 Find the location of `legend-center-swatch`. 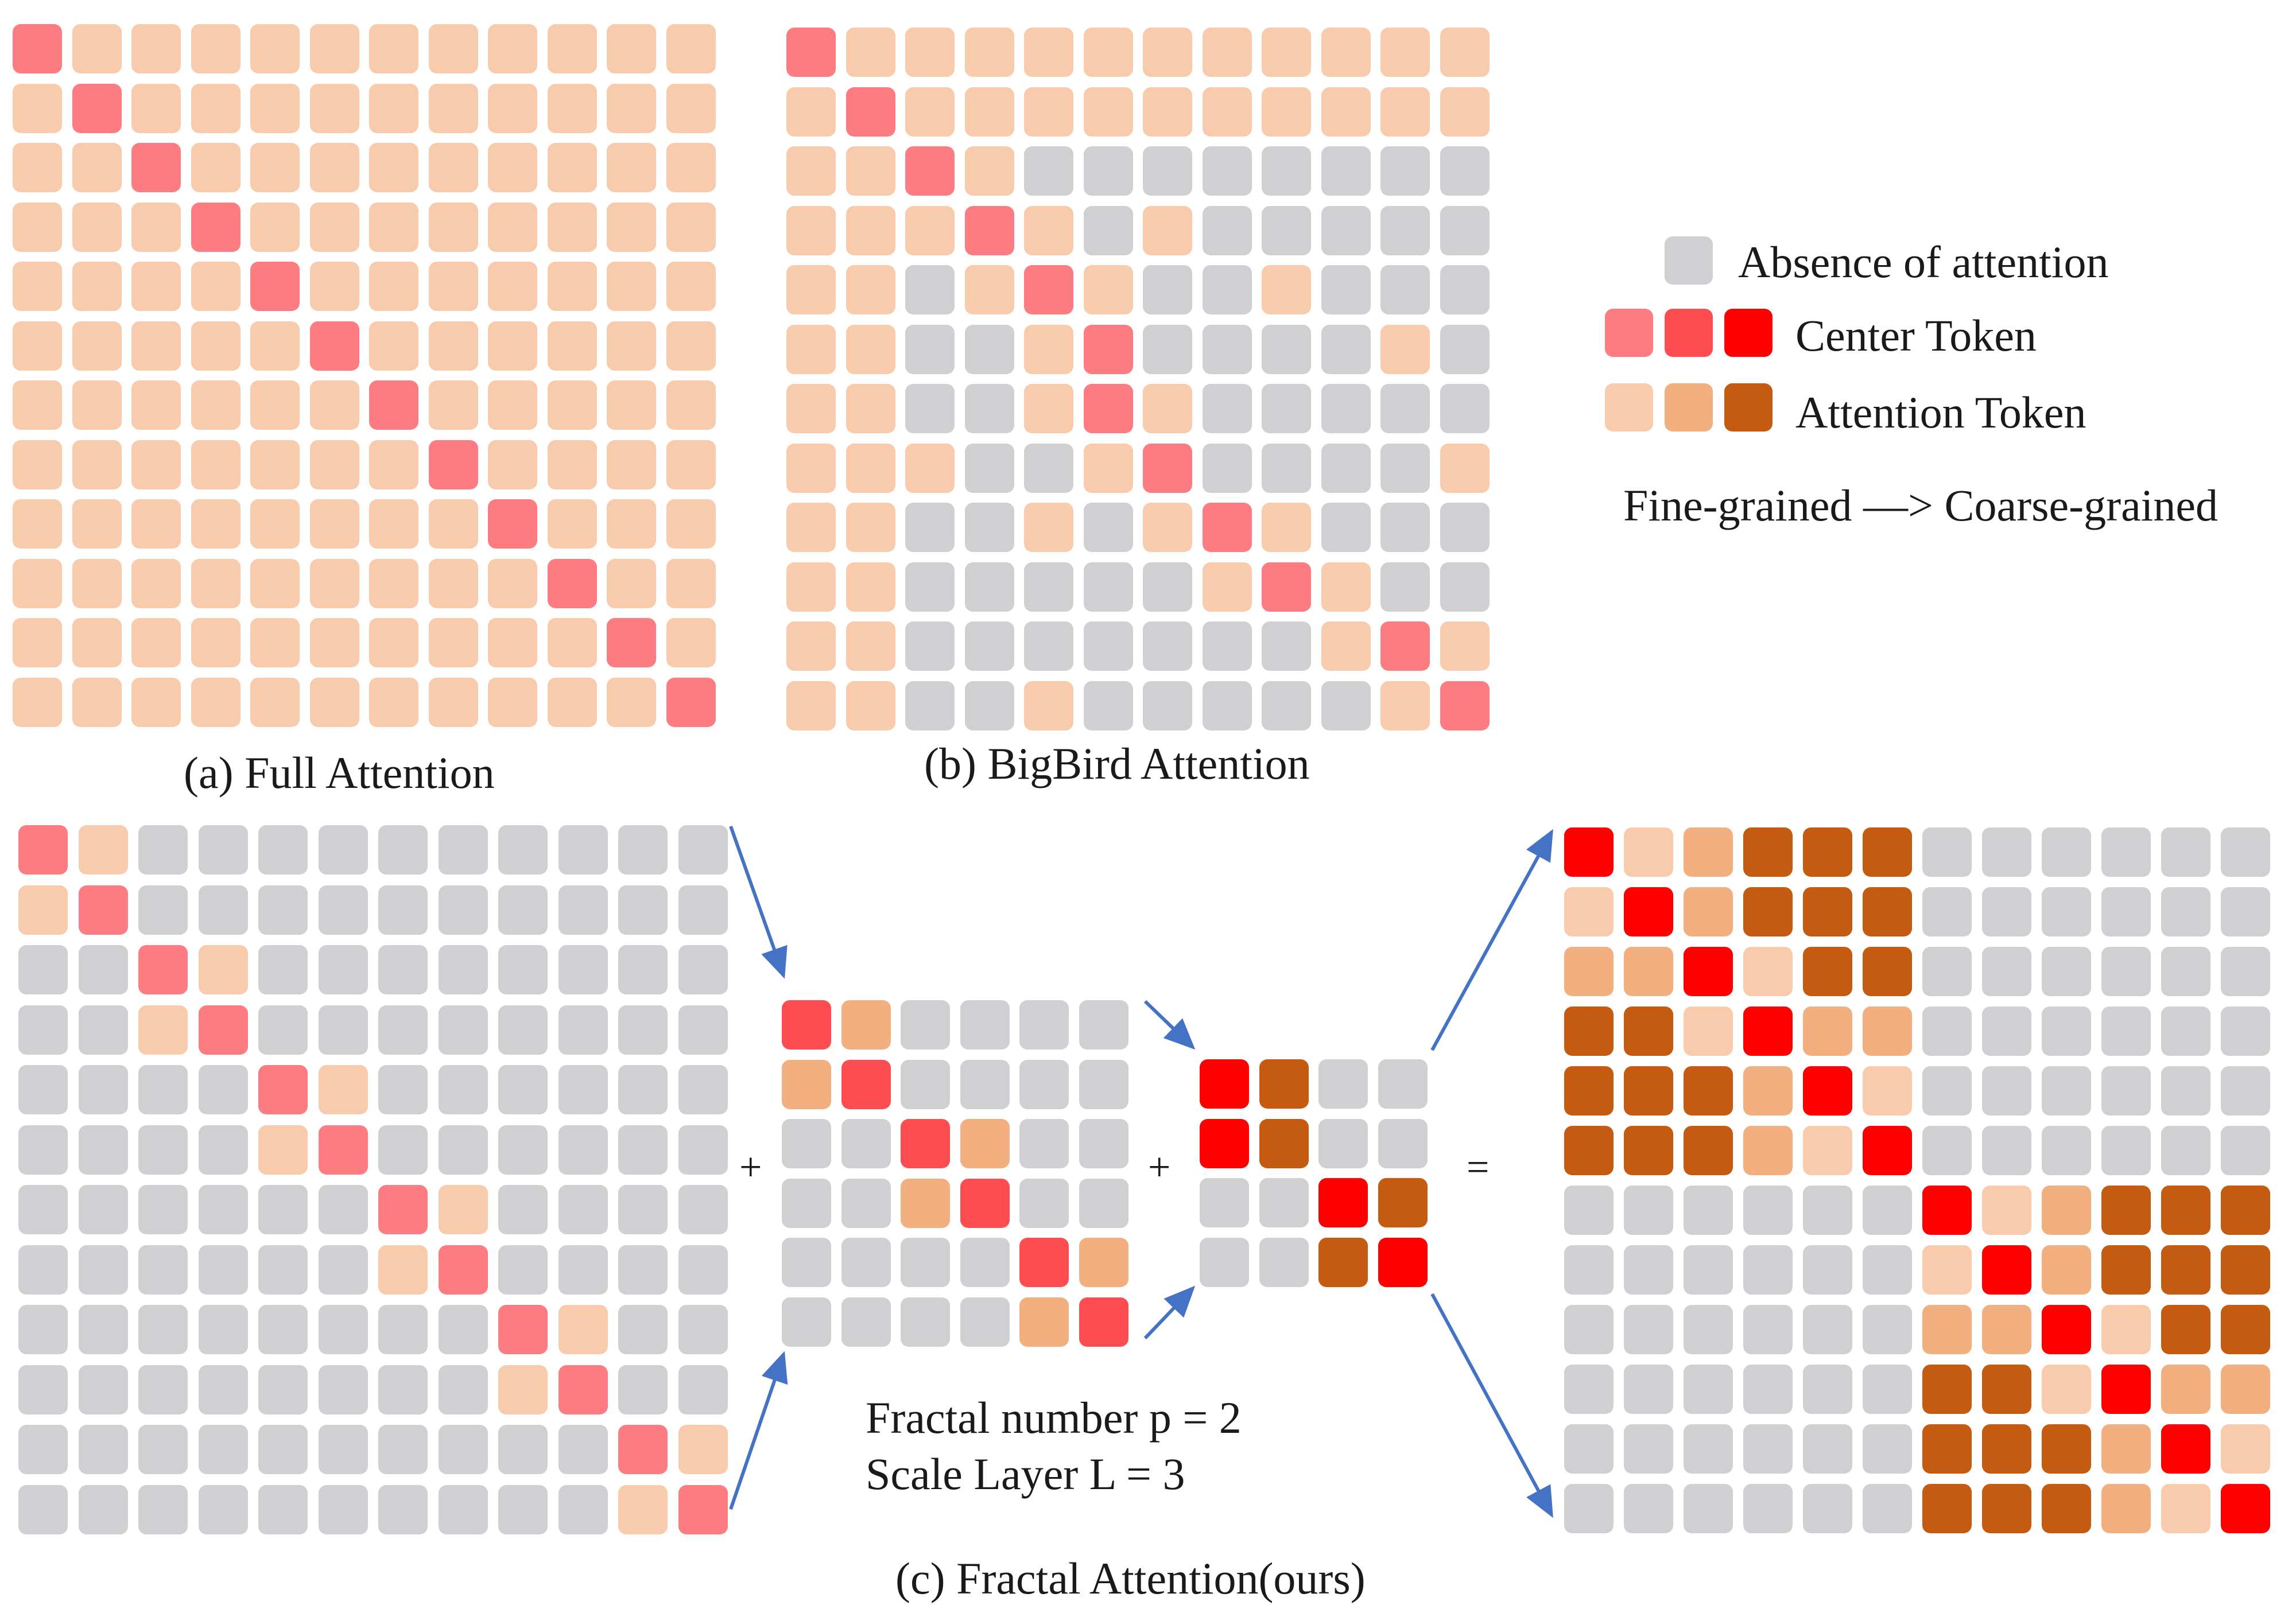

legend-center-swatch is located at coordinates (1689, 333).